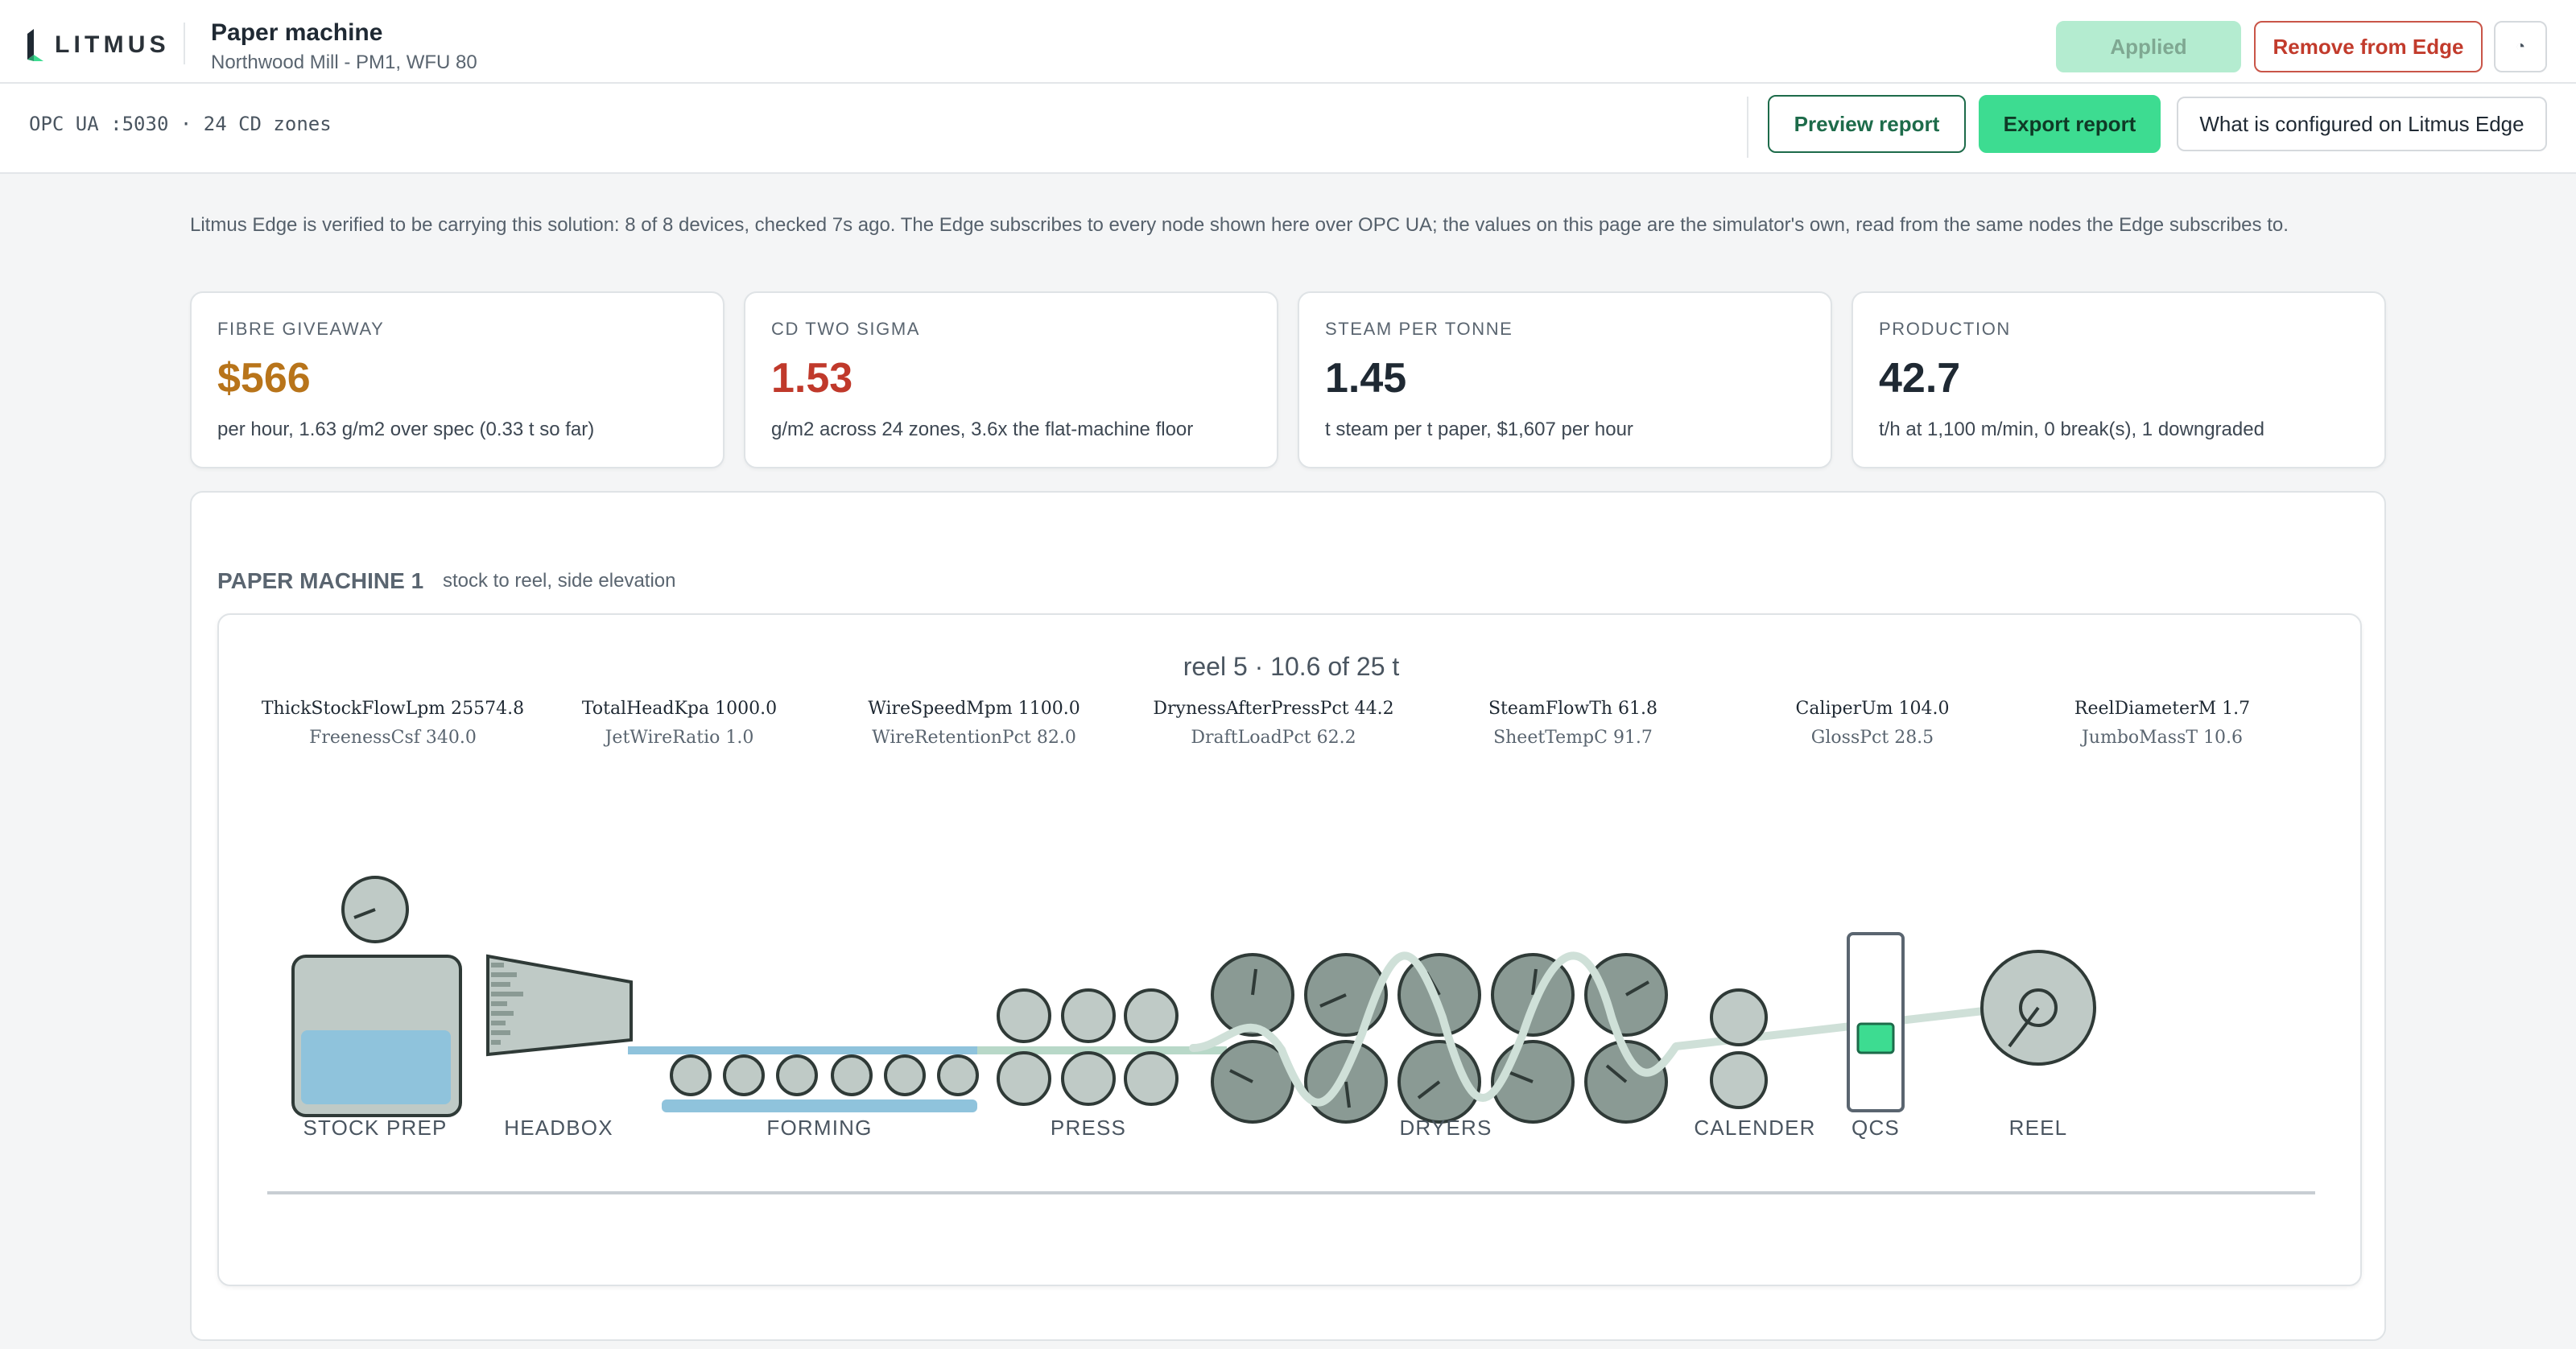 The width and height of the screenshot is (2576, 1349). What do you see at coordinates (375, 1128) in the screenshot?
I see `stage-label-stock-prep: STOCK PREP` at bounding box center [375, 1128].